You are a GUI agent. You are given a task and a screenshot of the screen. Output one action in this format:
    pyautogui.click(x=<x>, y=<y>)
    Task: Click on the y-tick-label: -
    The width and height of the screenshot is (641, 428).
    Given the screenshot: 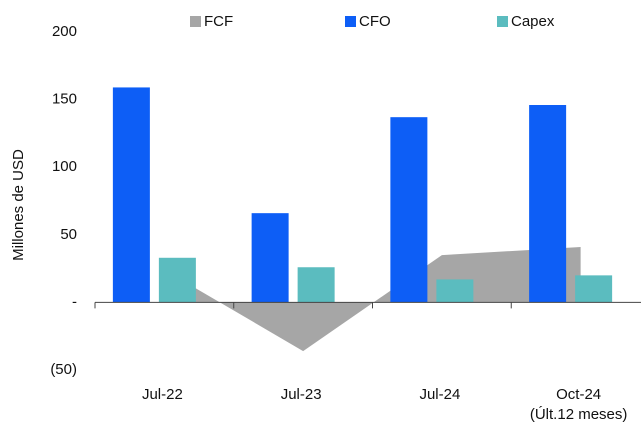 What is the action you would take?
    pyautogui.click(x=74, y=301)
    